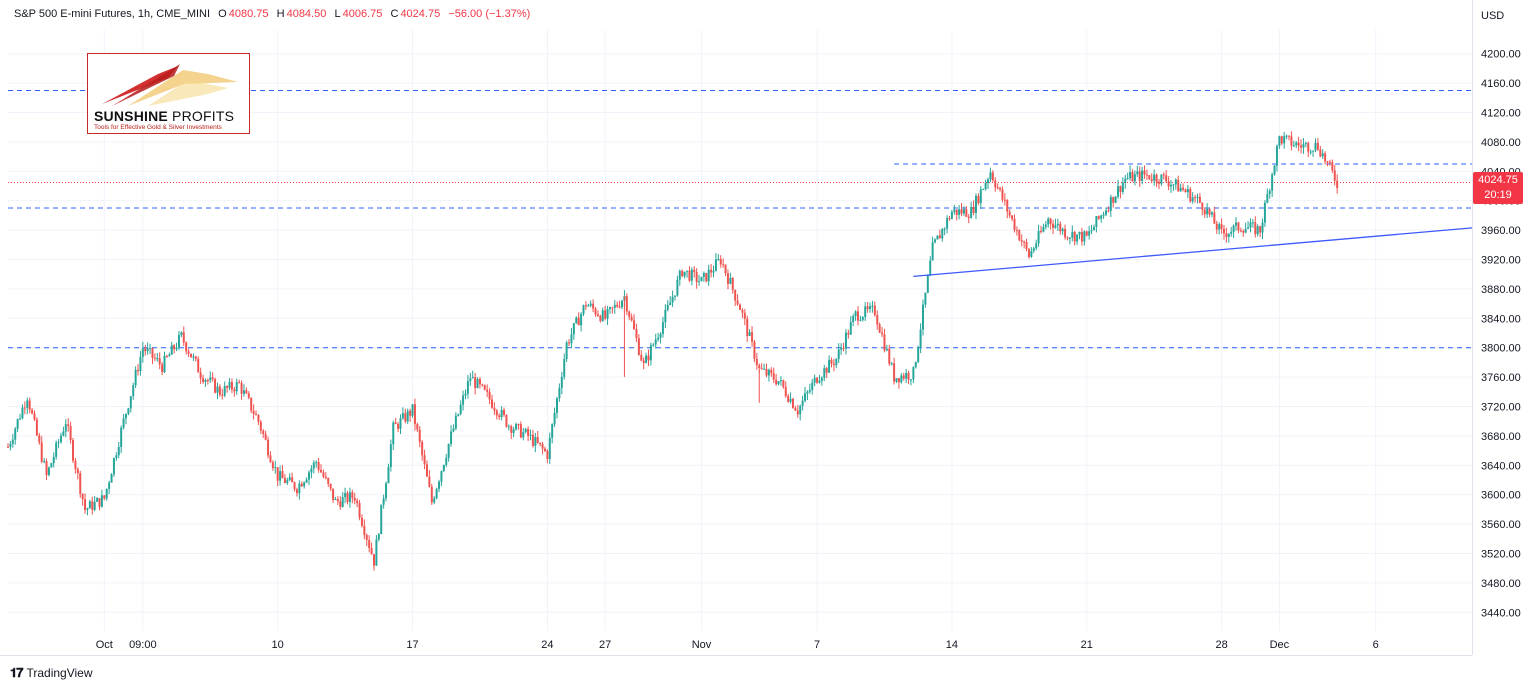 The image size is (1536, 689). What do you see at coordinates (143, 645) in the screenshot?
I see `time-tick-label: 09:00` at bounding box center [143, 645].